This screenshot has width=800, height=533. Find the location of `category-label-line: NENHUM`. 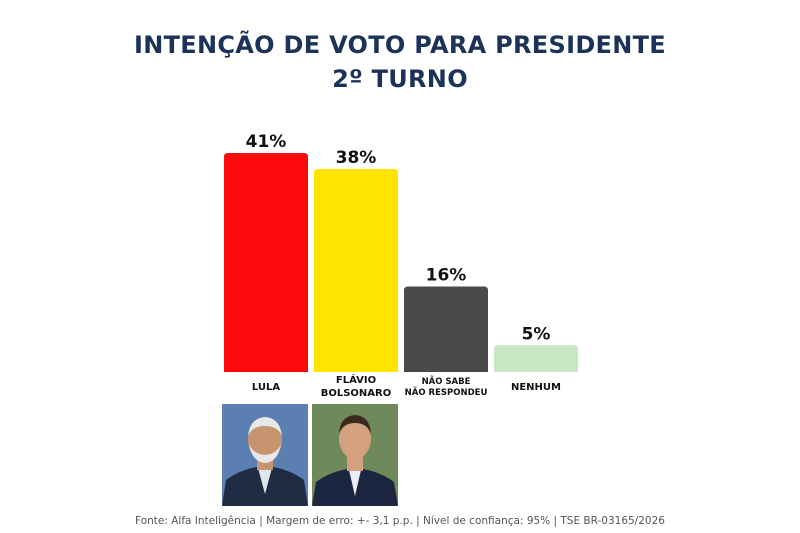

category-label-line: NENHUM is located at coordinates (535, 387).